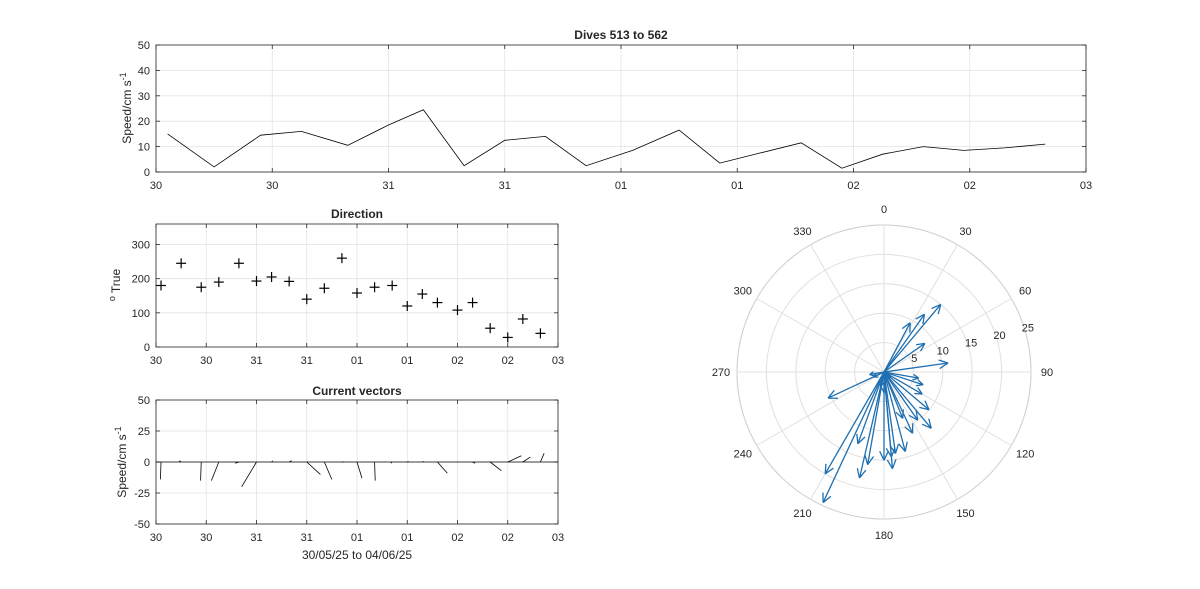 The width and height of the screenshot is (1200, 589). What do you see at coordinates (621, 35) in the screenshot?
I see `speed-title: Dives 513 to 562` at bounding box center [621, 35].